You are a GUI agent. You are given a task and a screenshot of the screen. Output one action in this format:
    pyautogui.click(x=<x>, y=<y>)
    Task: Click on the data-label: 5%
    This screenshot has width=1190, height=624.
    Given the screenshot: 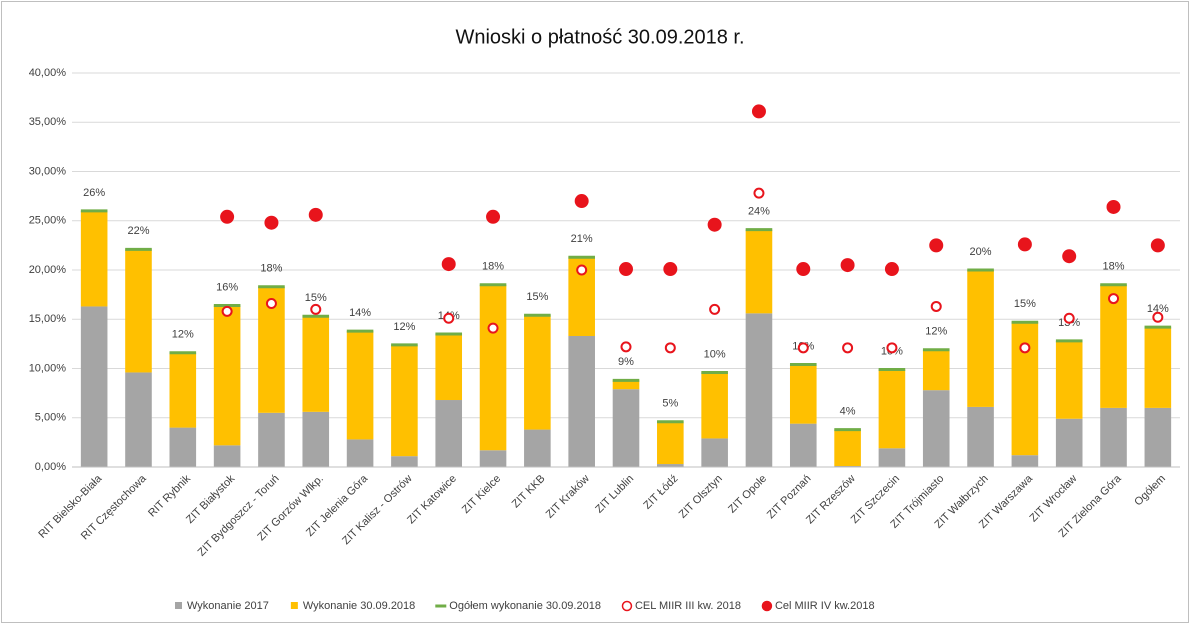 What is the action you would take?
    pyautogui.click(x=670, y=404)
    